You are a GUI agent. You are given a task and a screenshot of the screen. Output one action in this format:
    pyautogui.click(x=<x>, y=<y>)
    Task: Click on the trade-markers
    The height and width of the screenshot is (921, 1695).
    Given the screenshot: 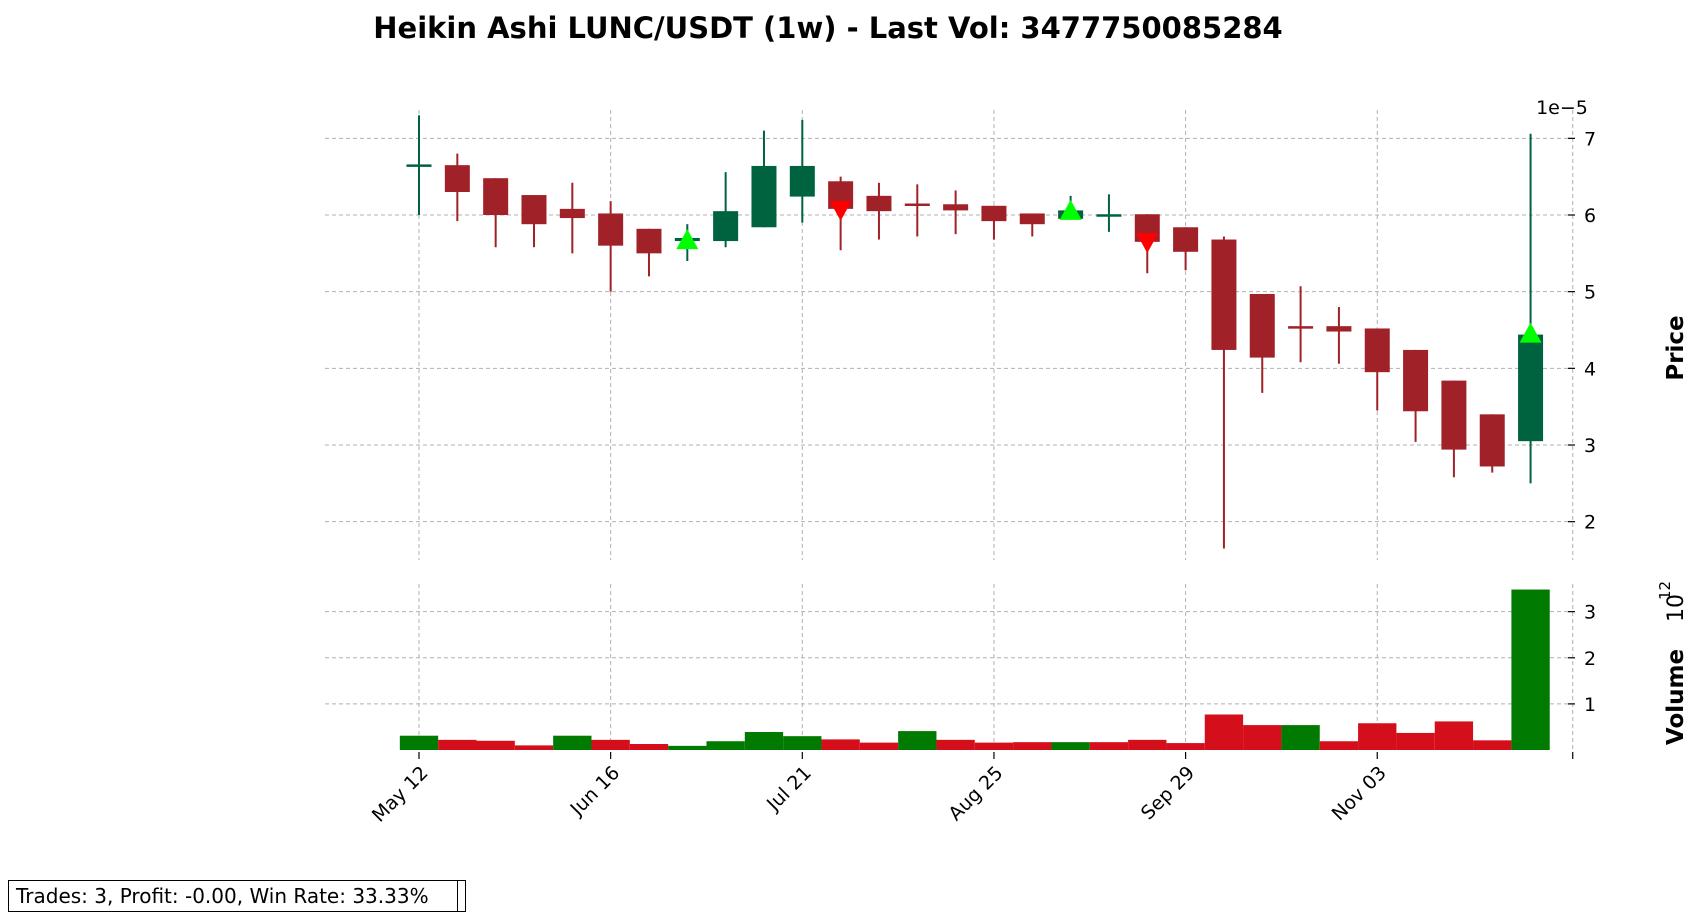 What is the action you would take?
    pyautogui.click(x=1109, y=271)
    